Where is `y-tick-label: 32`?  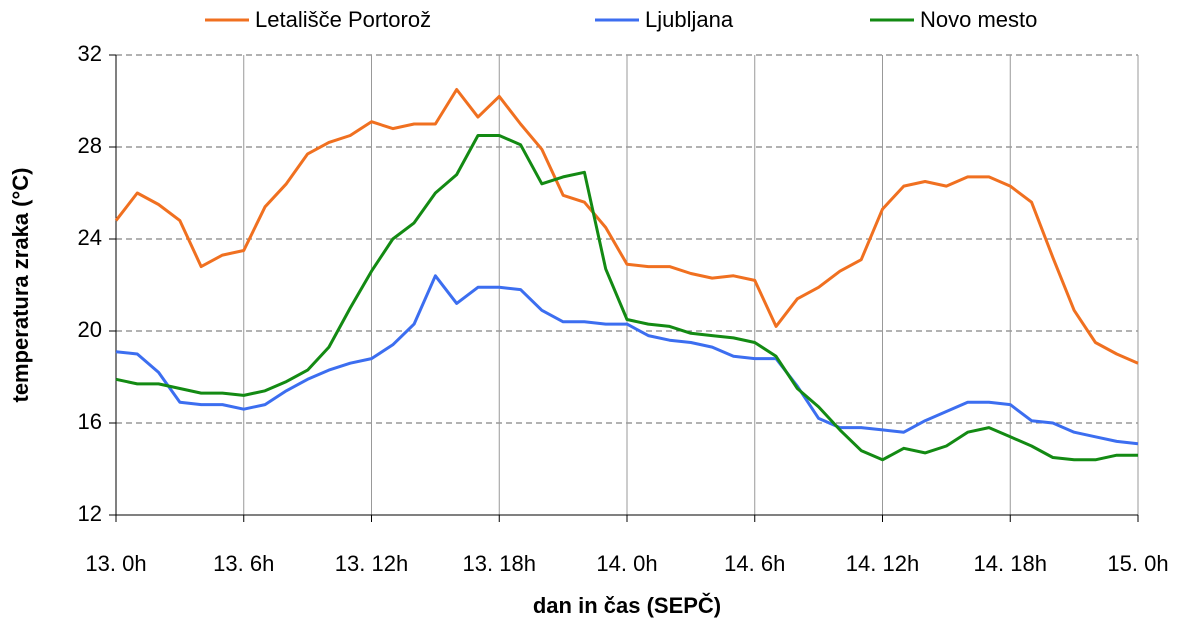 y-tick-label: 32 is located at coordinates (90, 53).